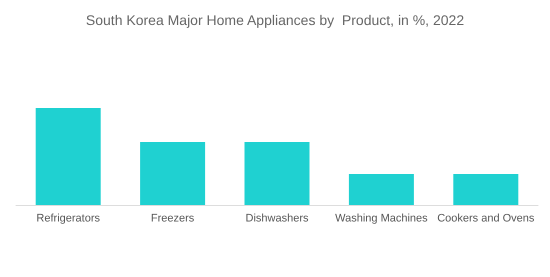 Image resolution: width=550 pixels, height=277 pixels. What do you see at coordinates (277, 218) in the screenshot?
I see `x-tick-label: Dishwashers` at bounding box center [277, 218].